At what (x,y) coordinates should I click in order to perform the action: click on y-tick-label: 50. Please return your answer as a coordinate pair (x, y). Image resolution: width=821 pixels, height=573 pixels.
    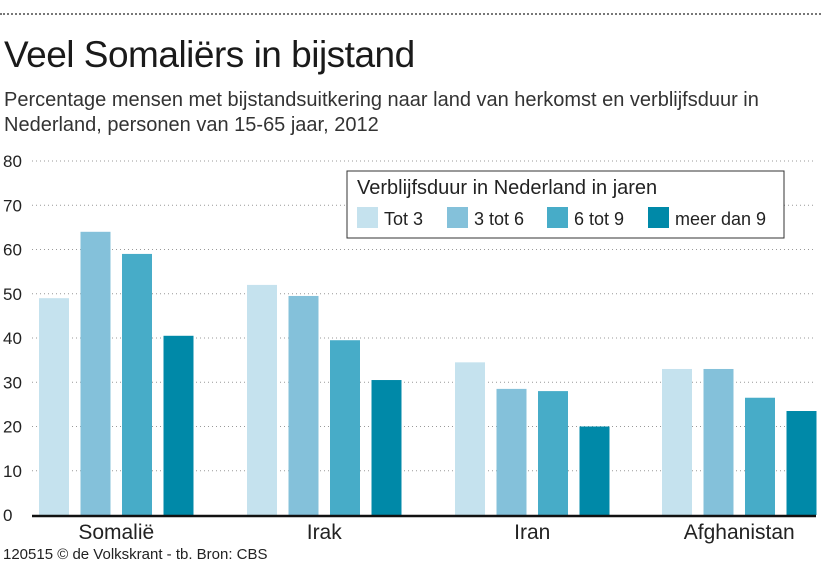
    Looking at the image, I should click on (12, 294).